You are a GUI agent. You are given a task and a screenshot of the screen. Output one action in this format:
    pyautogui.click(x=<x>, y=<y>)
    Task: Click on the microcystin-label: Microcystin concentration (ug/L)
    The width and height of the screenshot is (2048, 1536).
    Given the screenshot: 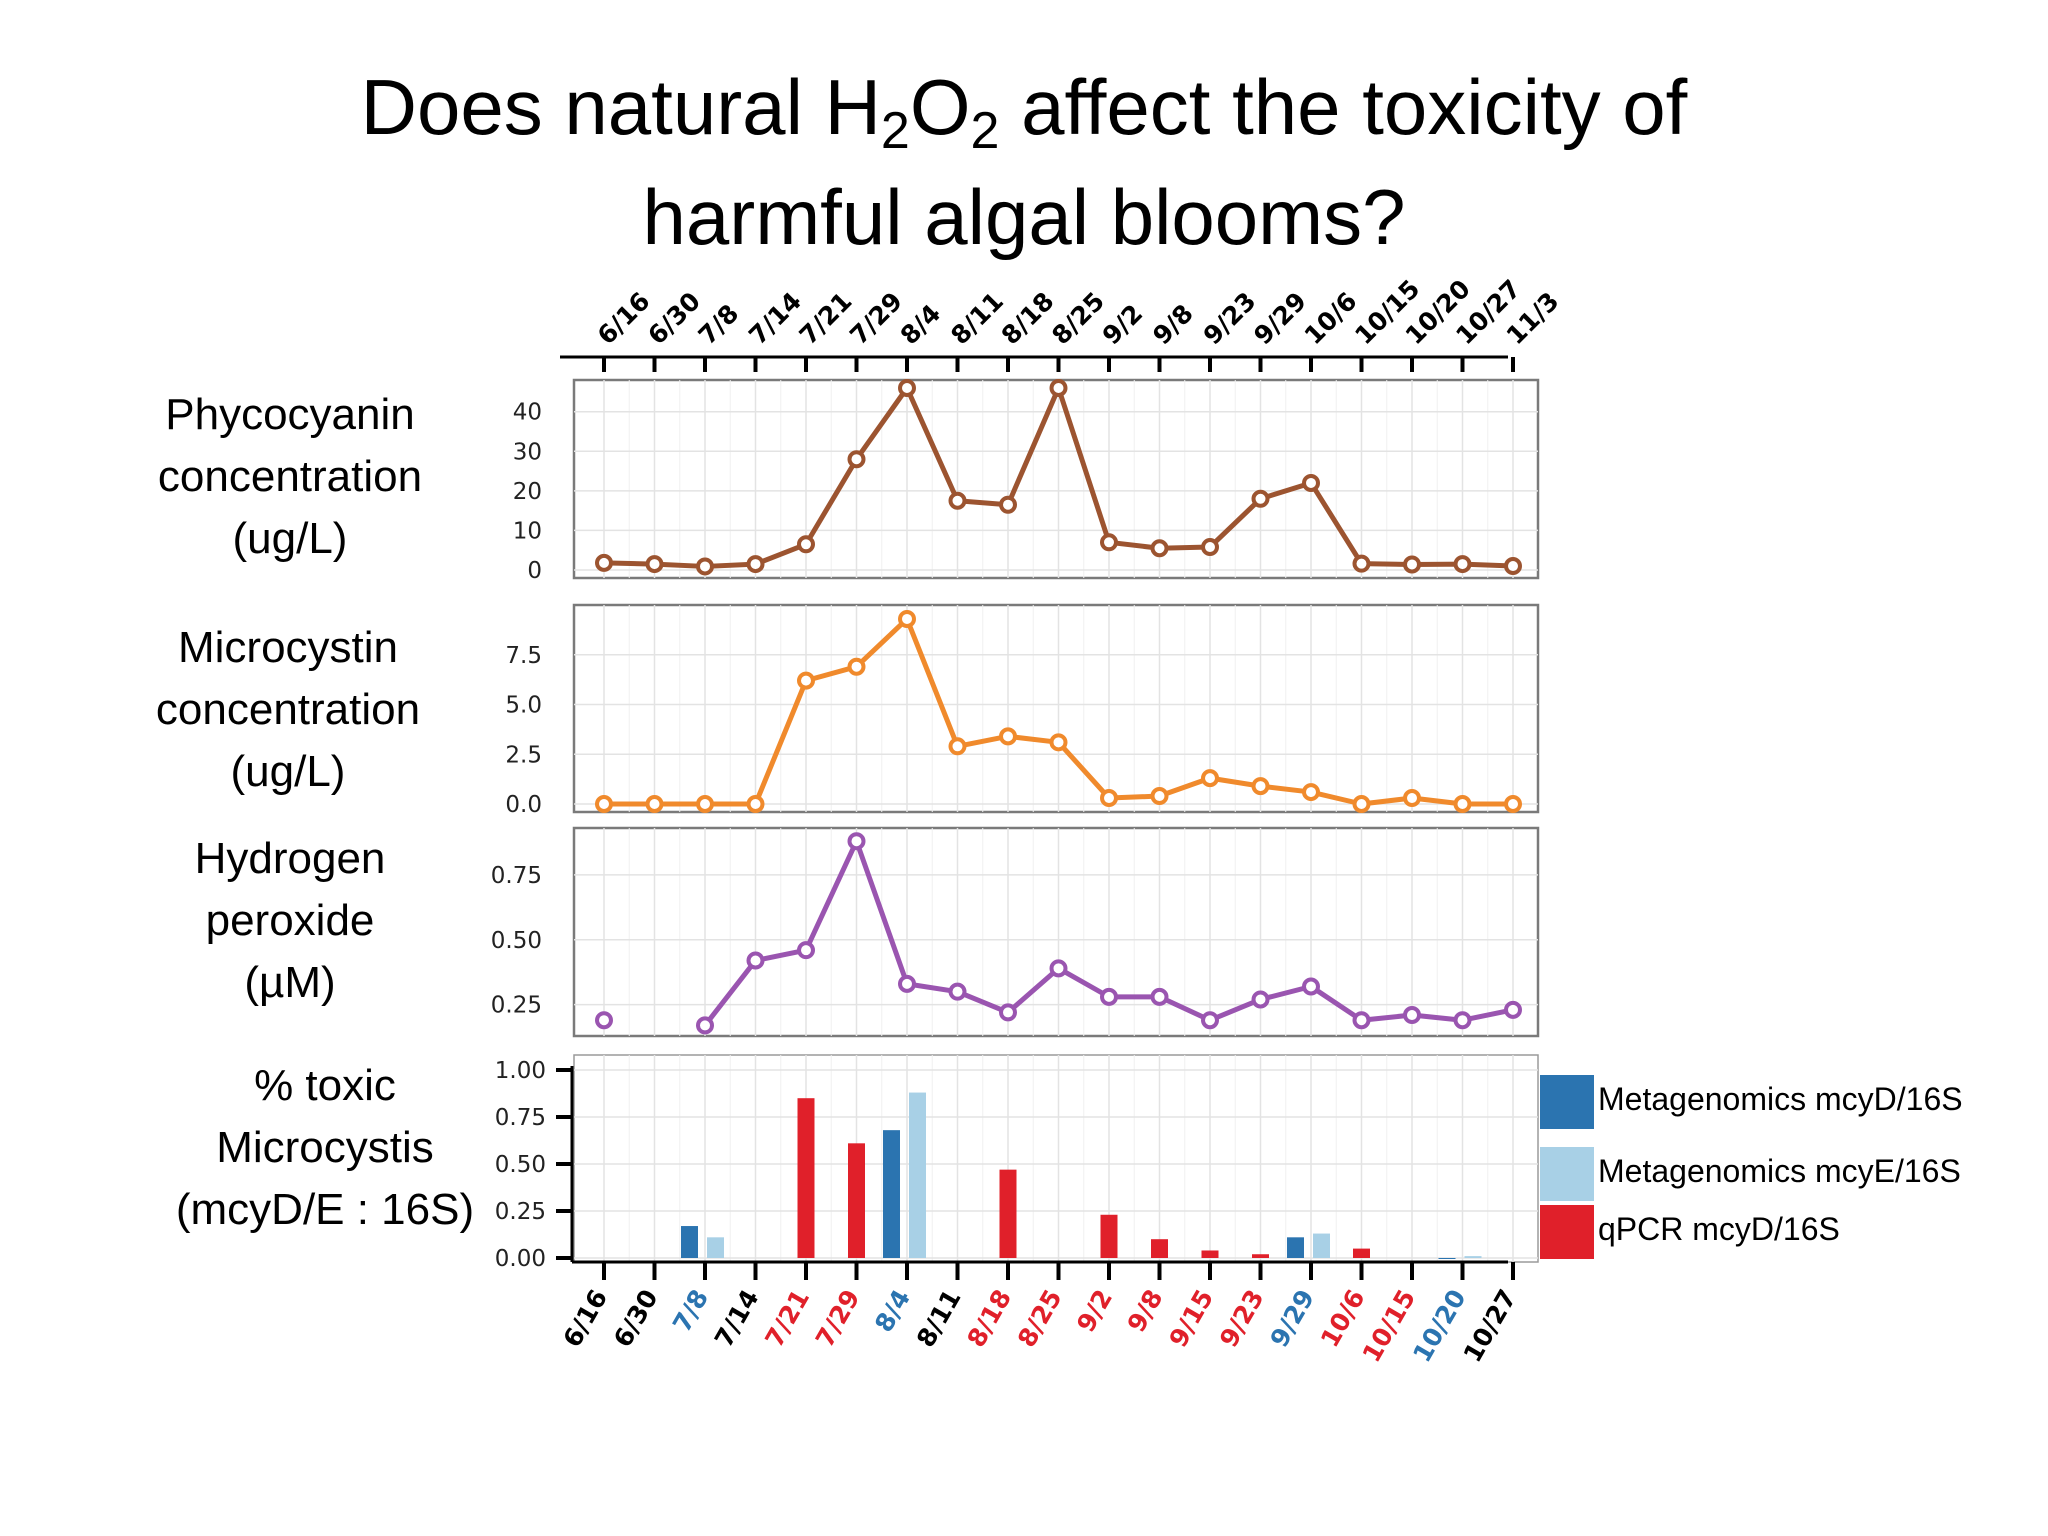 What is the action you would take?
    pyautogui.click(x=288, y=709)
    